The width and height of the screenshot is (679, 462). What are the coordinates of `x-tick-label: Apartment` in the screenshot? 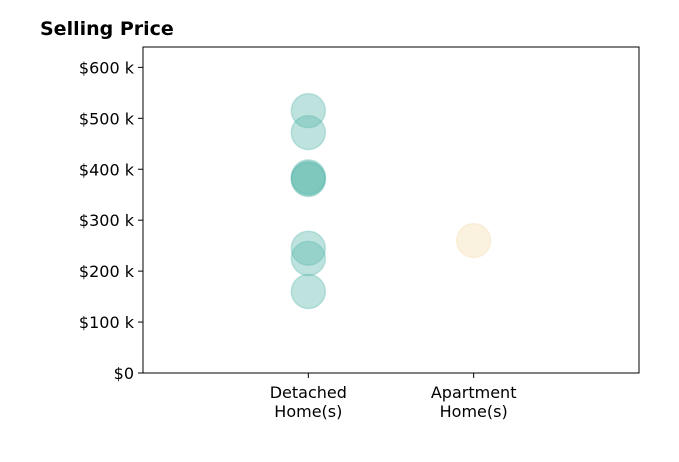 It's located at (474, 392).